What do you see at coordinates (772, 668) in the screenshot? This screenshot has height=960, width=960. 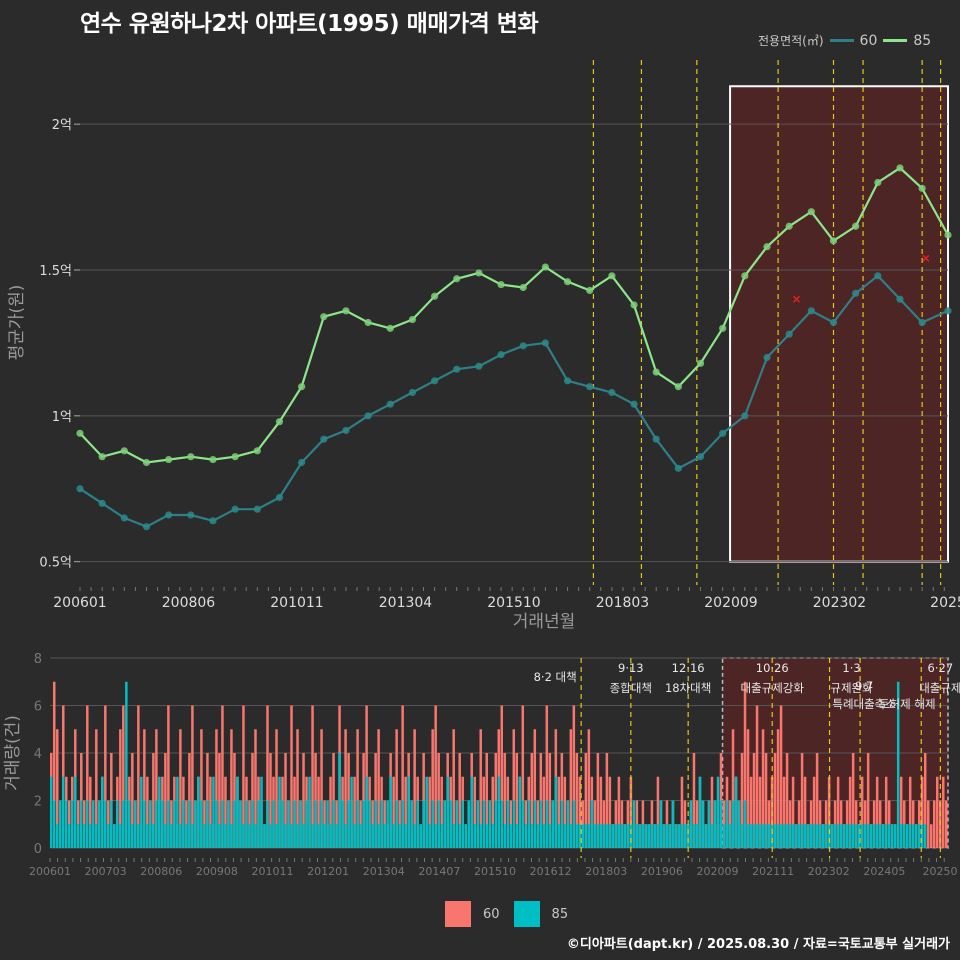 I see `policy-label: 10·26` at bounding box center [772, 668].